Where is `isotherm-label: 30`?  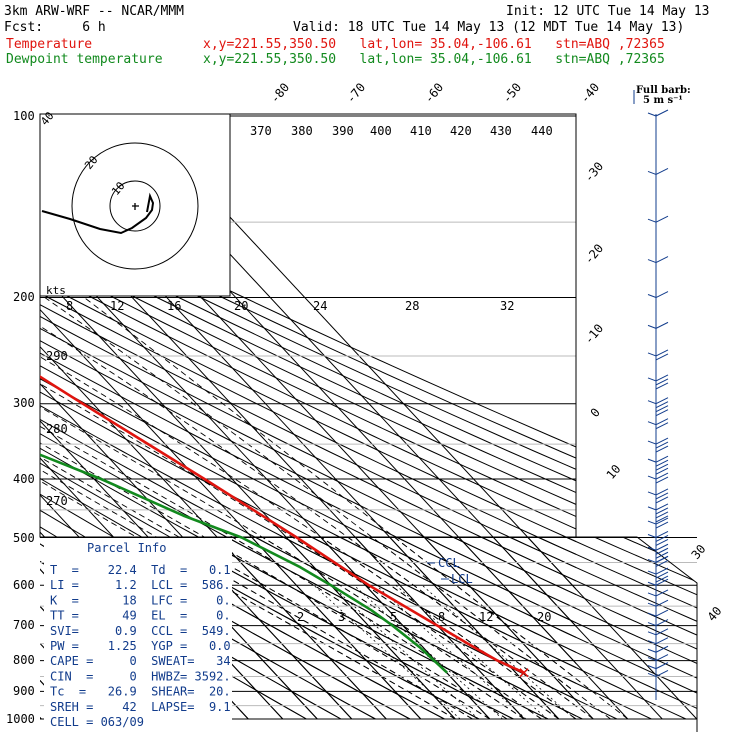
isotherm-label: 30 is located at coordinates (699, 552).